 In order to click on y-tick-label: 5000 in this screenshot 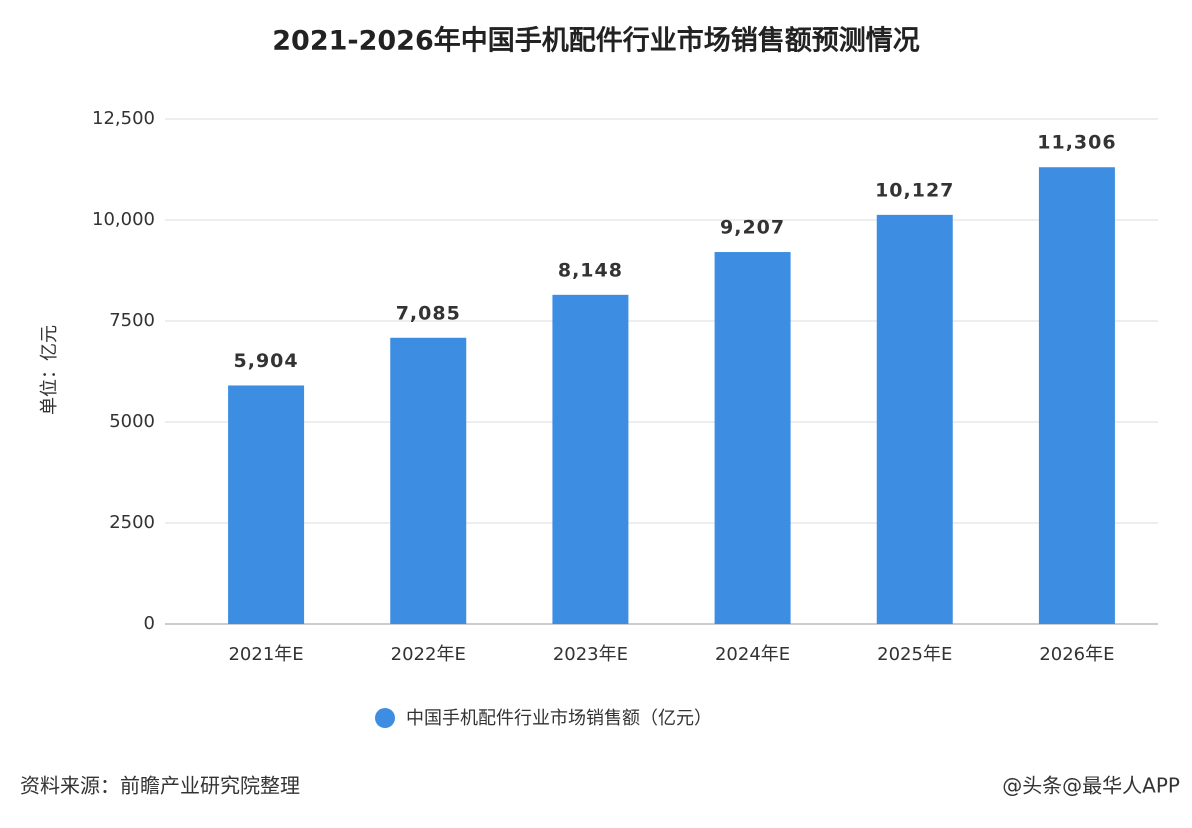, I will do `click(132, 421)`.